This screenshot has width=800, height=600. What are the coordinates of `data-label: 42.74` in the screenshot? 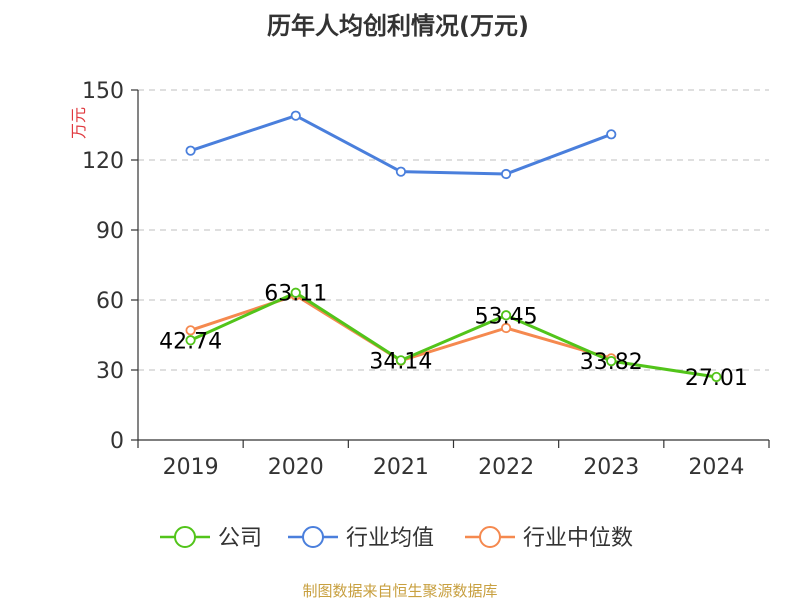 It's located at (190, 341).